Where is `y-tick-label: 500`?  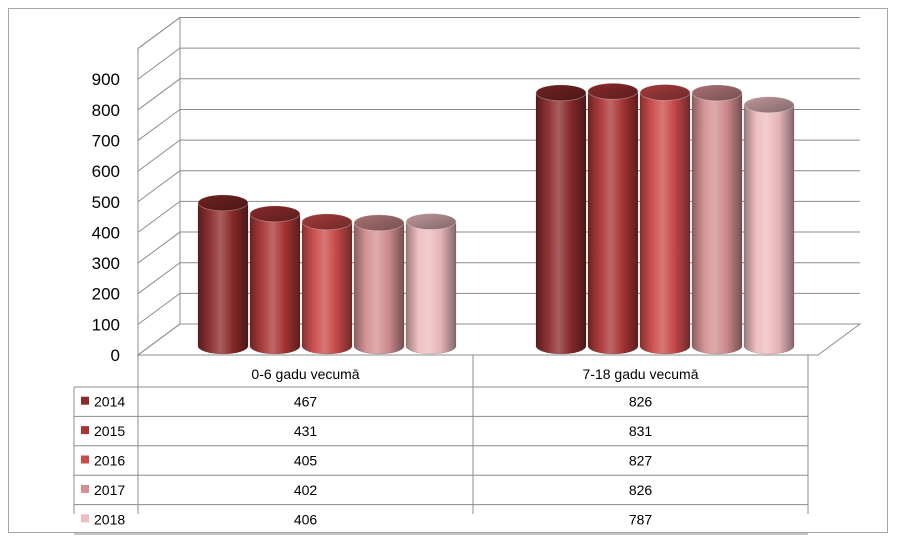 y-tick-label: 500 is located at coordinates (106, 202).